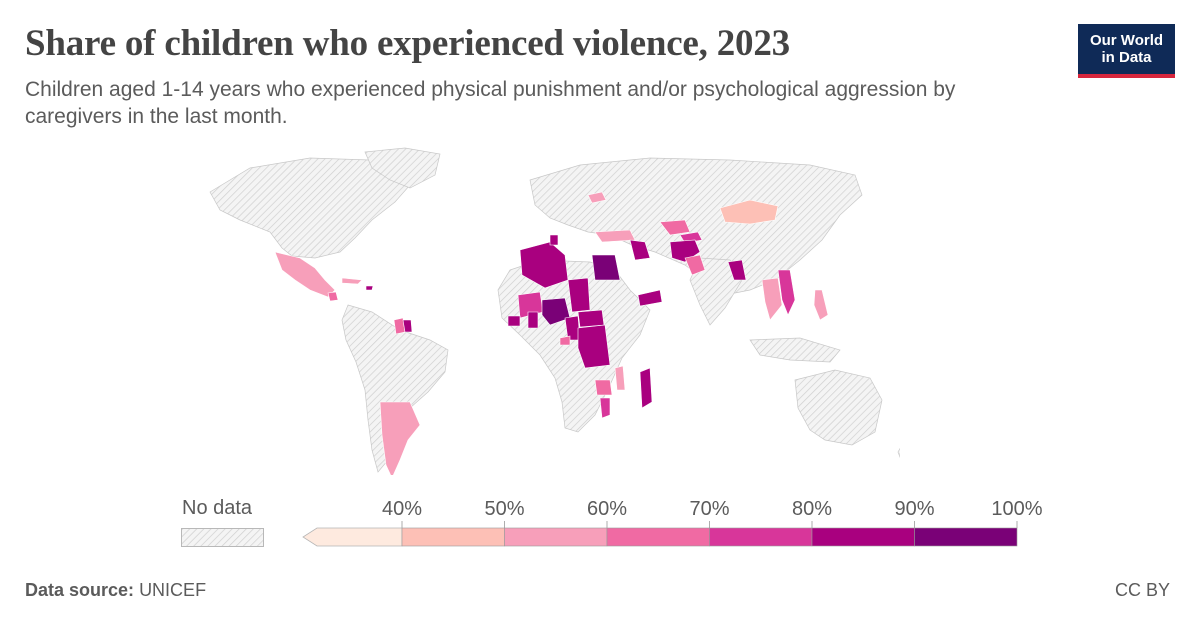  I want to click on region-guatemala, so click(333, 296).